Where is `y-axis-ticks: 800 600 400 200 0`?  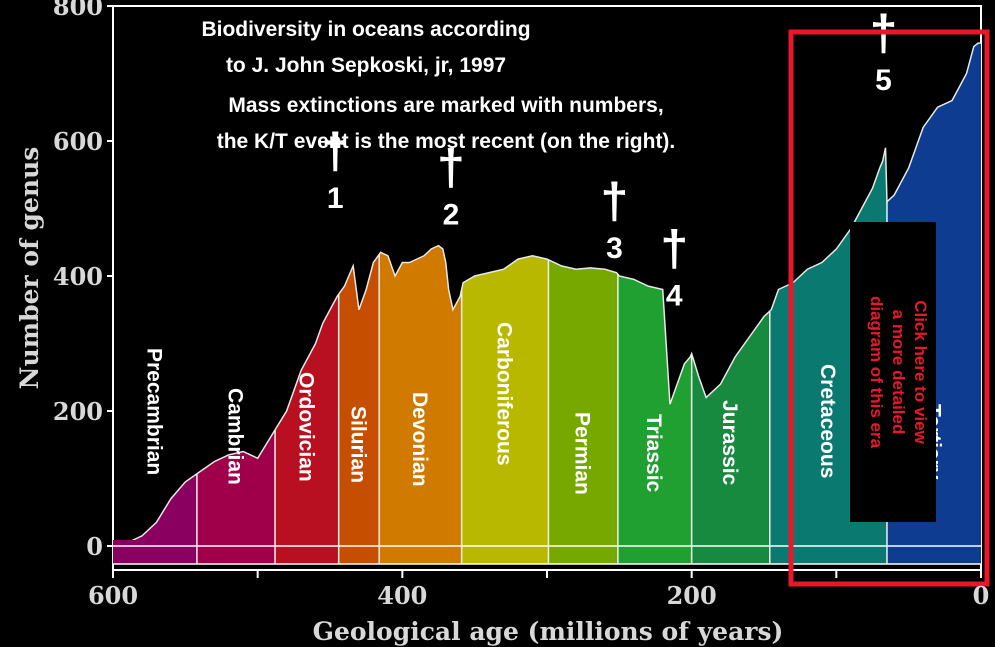 y-axis-ticks: 800 600 400 200 0 is located at coordinates (83, 280).